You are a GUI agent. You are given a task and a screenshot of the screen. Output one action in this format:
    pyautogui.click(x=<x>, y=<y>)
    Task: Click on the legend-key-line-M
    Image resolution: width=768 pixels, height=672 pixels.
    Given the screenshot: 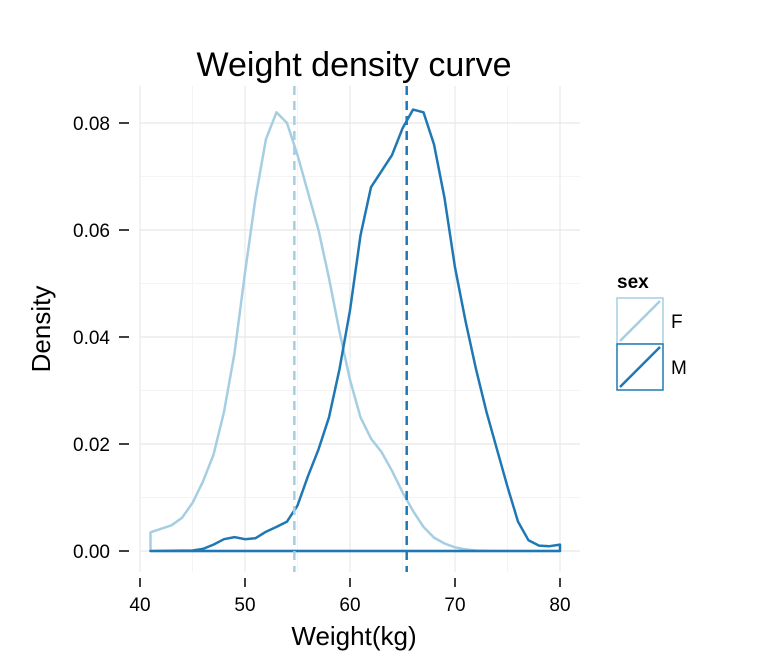 What is the action you would take?
    pyautogui.click(x=640, y=367)
    